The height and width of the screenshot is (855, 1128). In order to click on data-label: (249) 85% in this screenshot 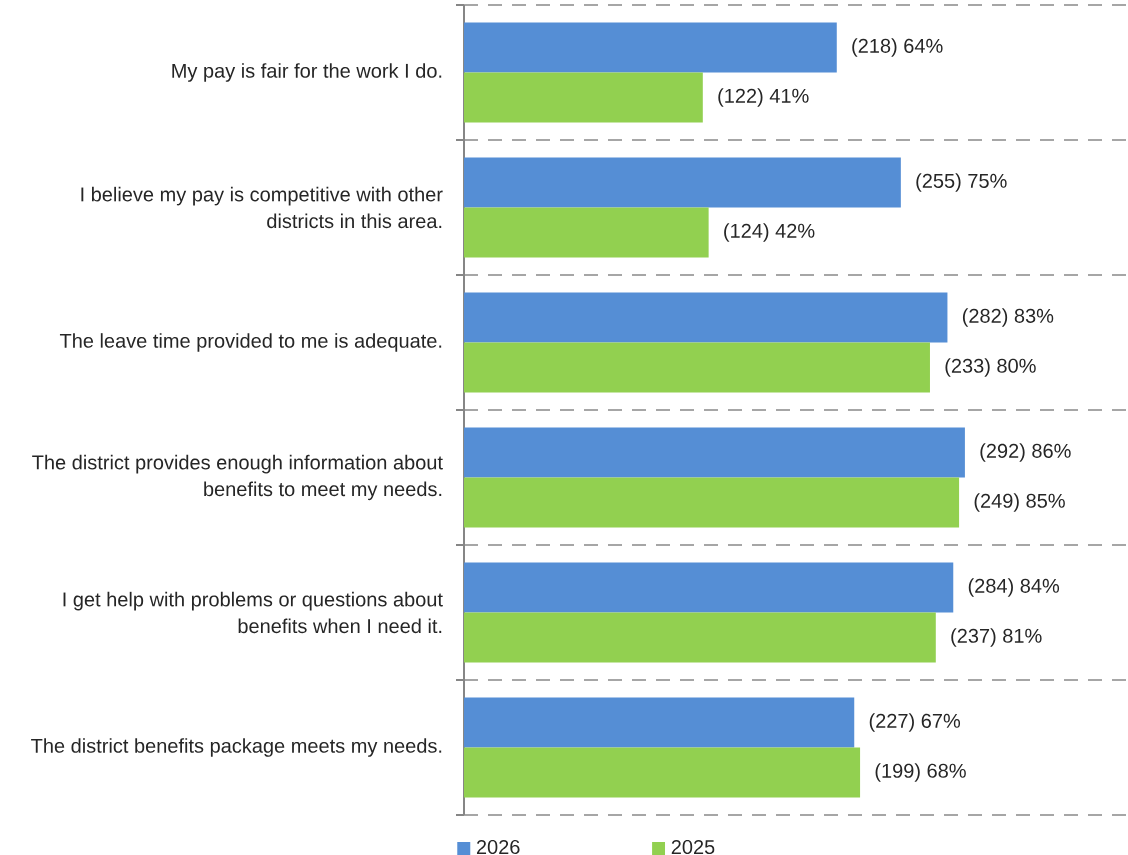, I will do `click(1019, 502)`.